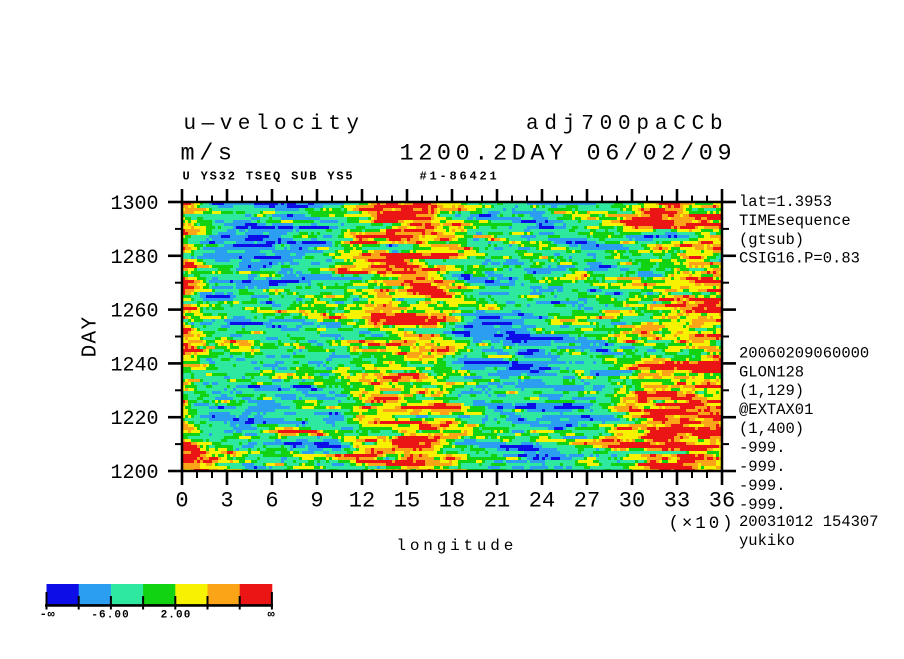 The image size is (904, 659). Describe the element at coordinates (771, 372) in the screenshot. I see `svg-text: GLON128` at that location.